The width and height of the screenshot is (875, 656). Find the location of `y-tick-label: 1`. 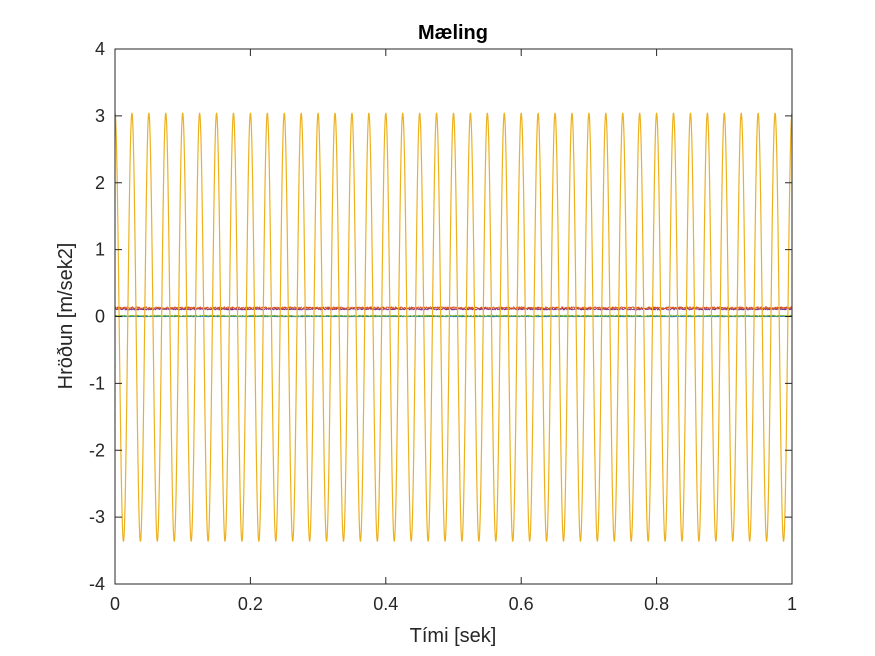

y-tick-label: 1 is located at coordinates (100, 250).